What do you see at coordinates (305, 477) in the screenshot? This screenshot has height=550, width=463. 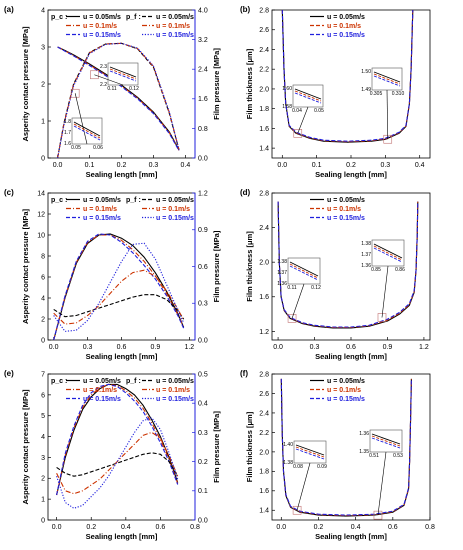 I see `zoom-inset: 1.40 1.380.08 0.09` at bounding box center [305, 477].